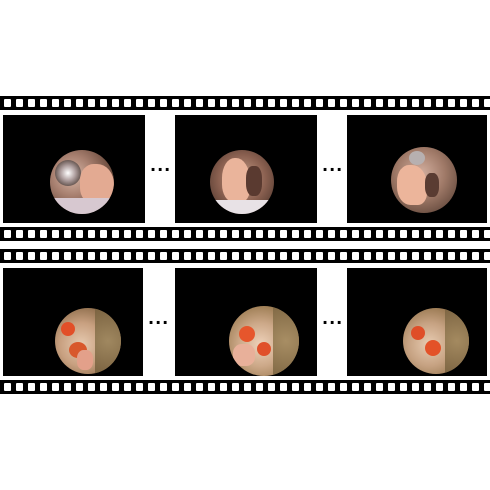  I want to click on film-band, so click(245, 111).